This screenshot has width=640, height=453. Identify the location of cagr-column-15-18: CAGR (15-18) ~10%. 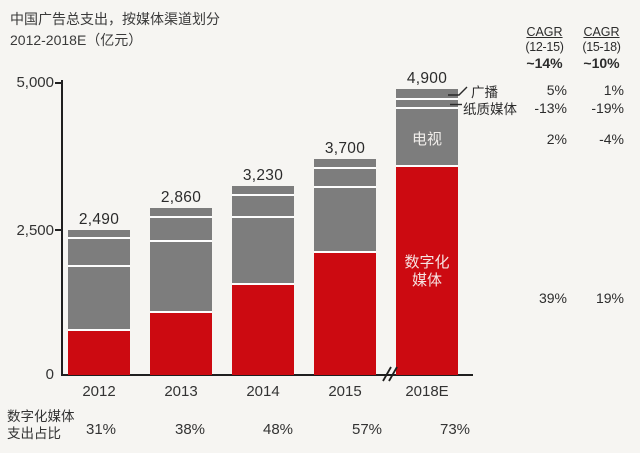
(601, 48).